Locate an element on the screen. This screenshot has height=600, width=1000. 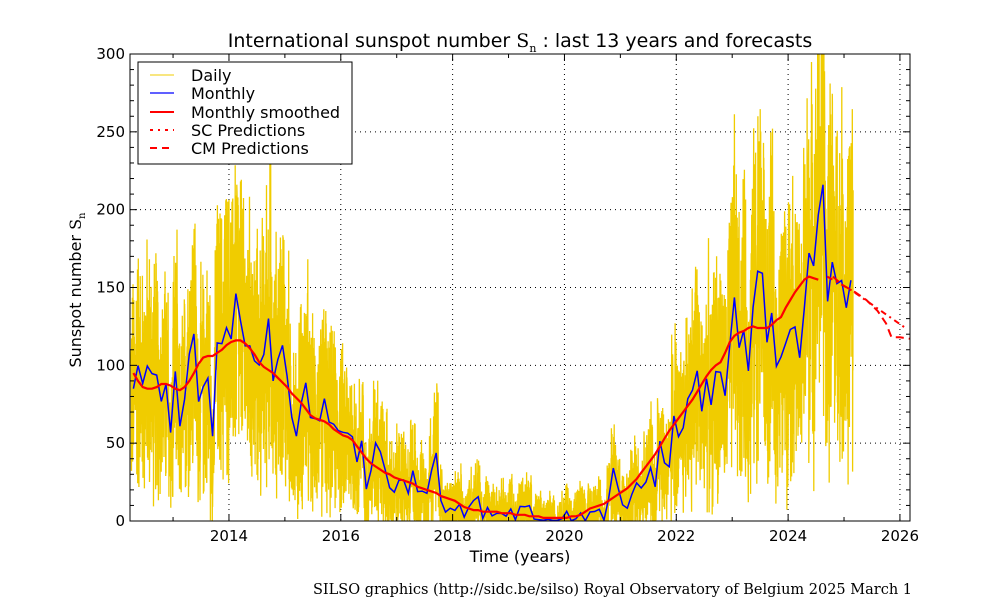
x-tick-label: 2024 is located at coordinates (788, 536).